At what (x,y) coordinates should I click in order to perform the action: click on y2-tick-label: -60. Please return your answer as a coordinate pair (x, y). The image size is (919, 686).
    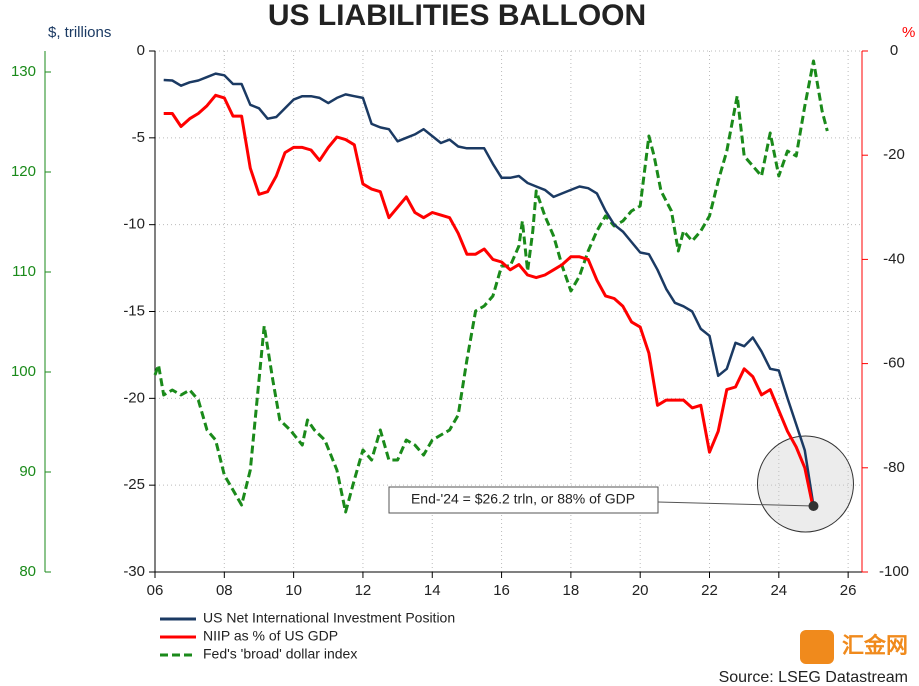
    Looking at the image, I should click on (894, 363).